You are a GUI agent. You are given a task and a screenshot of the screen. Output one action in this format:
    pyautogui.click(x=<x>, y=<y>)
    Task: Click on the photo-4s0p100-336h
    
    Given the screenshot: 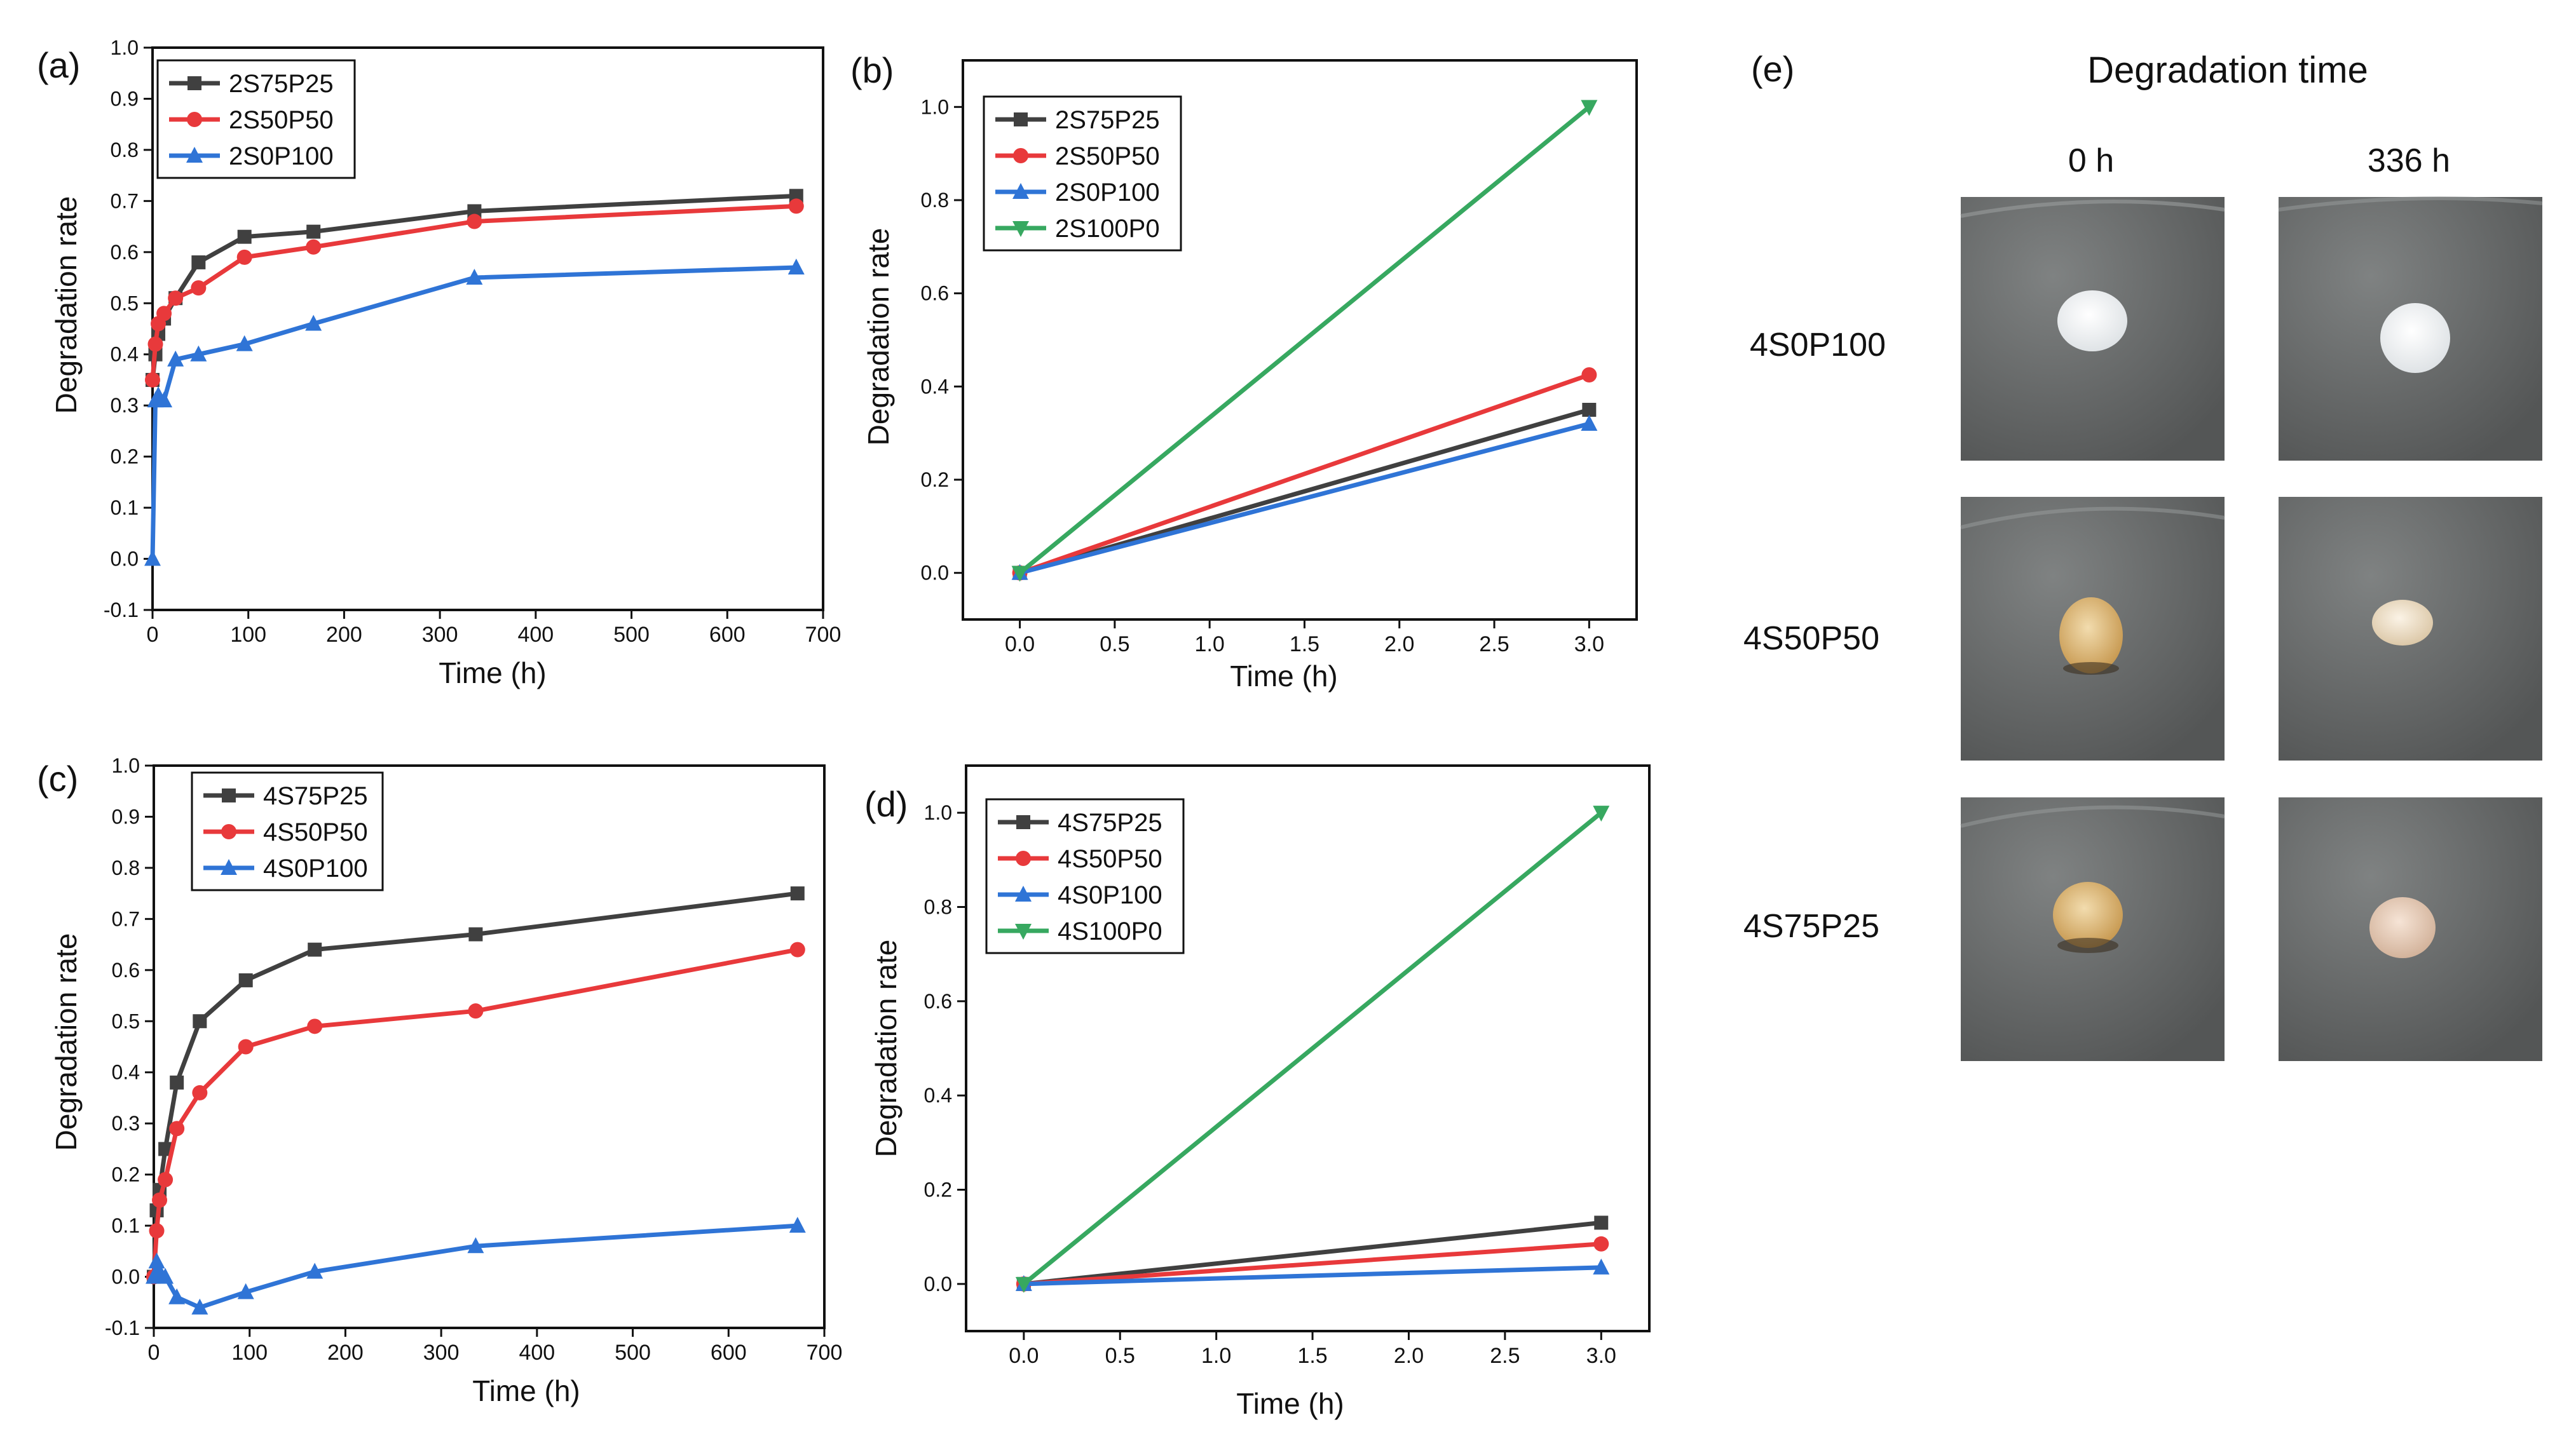 What is the action you would take?
    pyautogui.click(x=2410, y=328)
    